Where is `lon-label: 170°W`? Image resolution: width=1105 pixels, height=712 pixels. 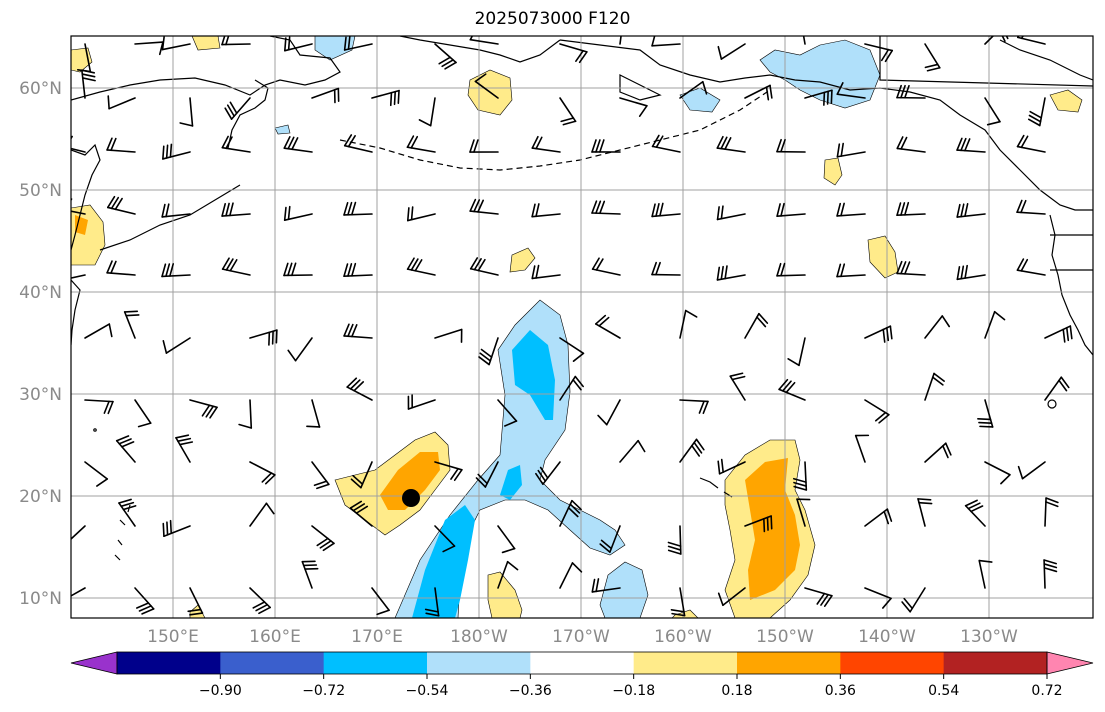
lon-label: 170°W is located at coordinates (581, 637).